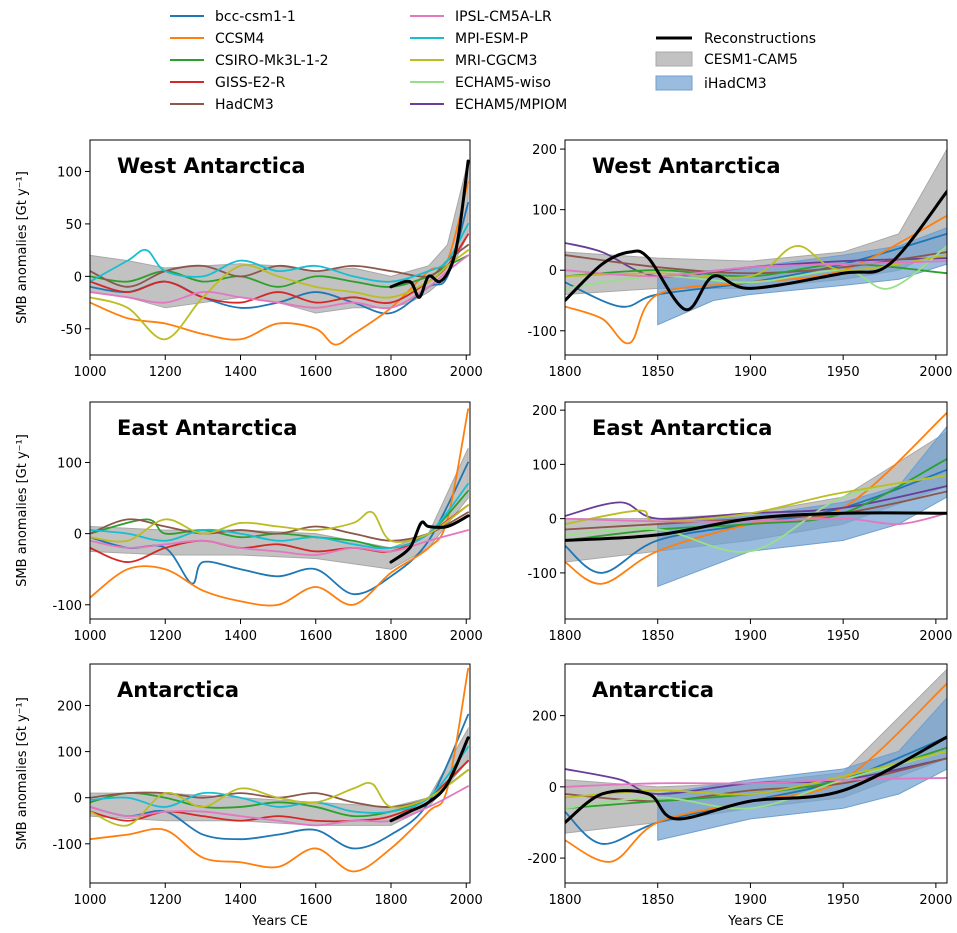 The width and height of the screenshot is (957, 933). What do you see at coordinates (89, 636) in the screenshot?
I see `x-tick-label: 1000` at bounding box center [89, 636].